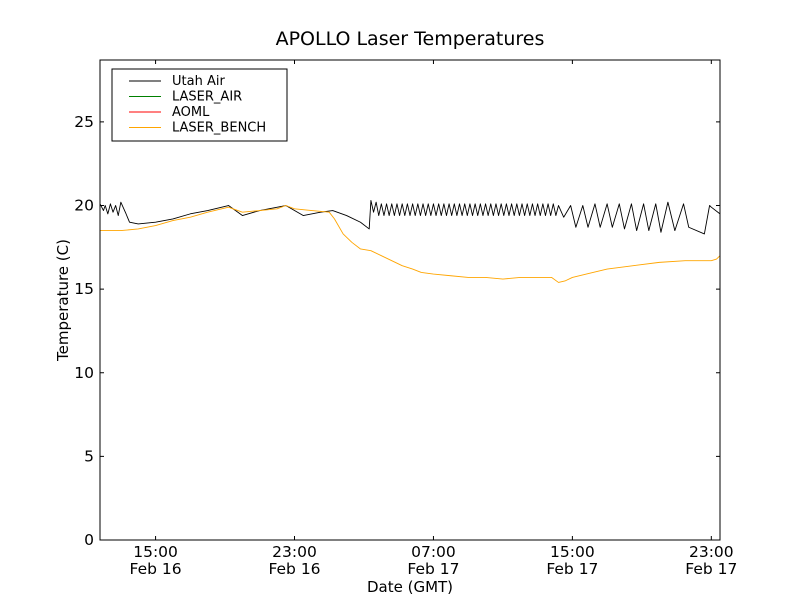  What do you see at coordinates (84, 289) in the screenshot?
I see `y-tick-label: 15` at bounding box center [84, 289].